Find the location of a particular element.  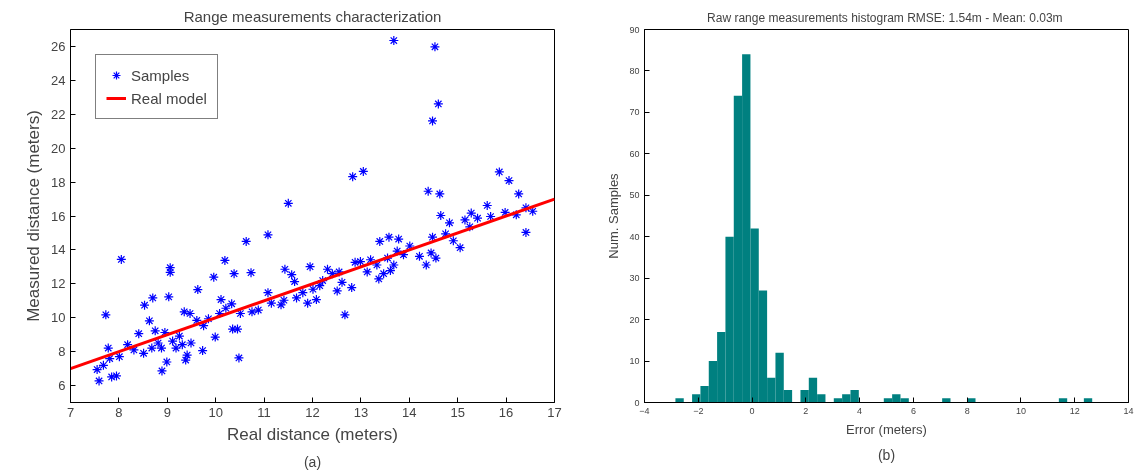

x-tick-label: −2 is located at coordinates (698, 410).